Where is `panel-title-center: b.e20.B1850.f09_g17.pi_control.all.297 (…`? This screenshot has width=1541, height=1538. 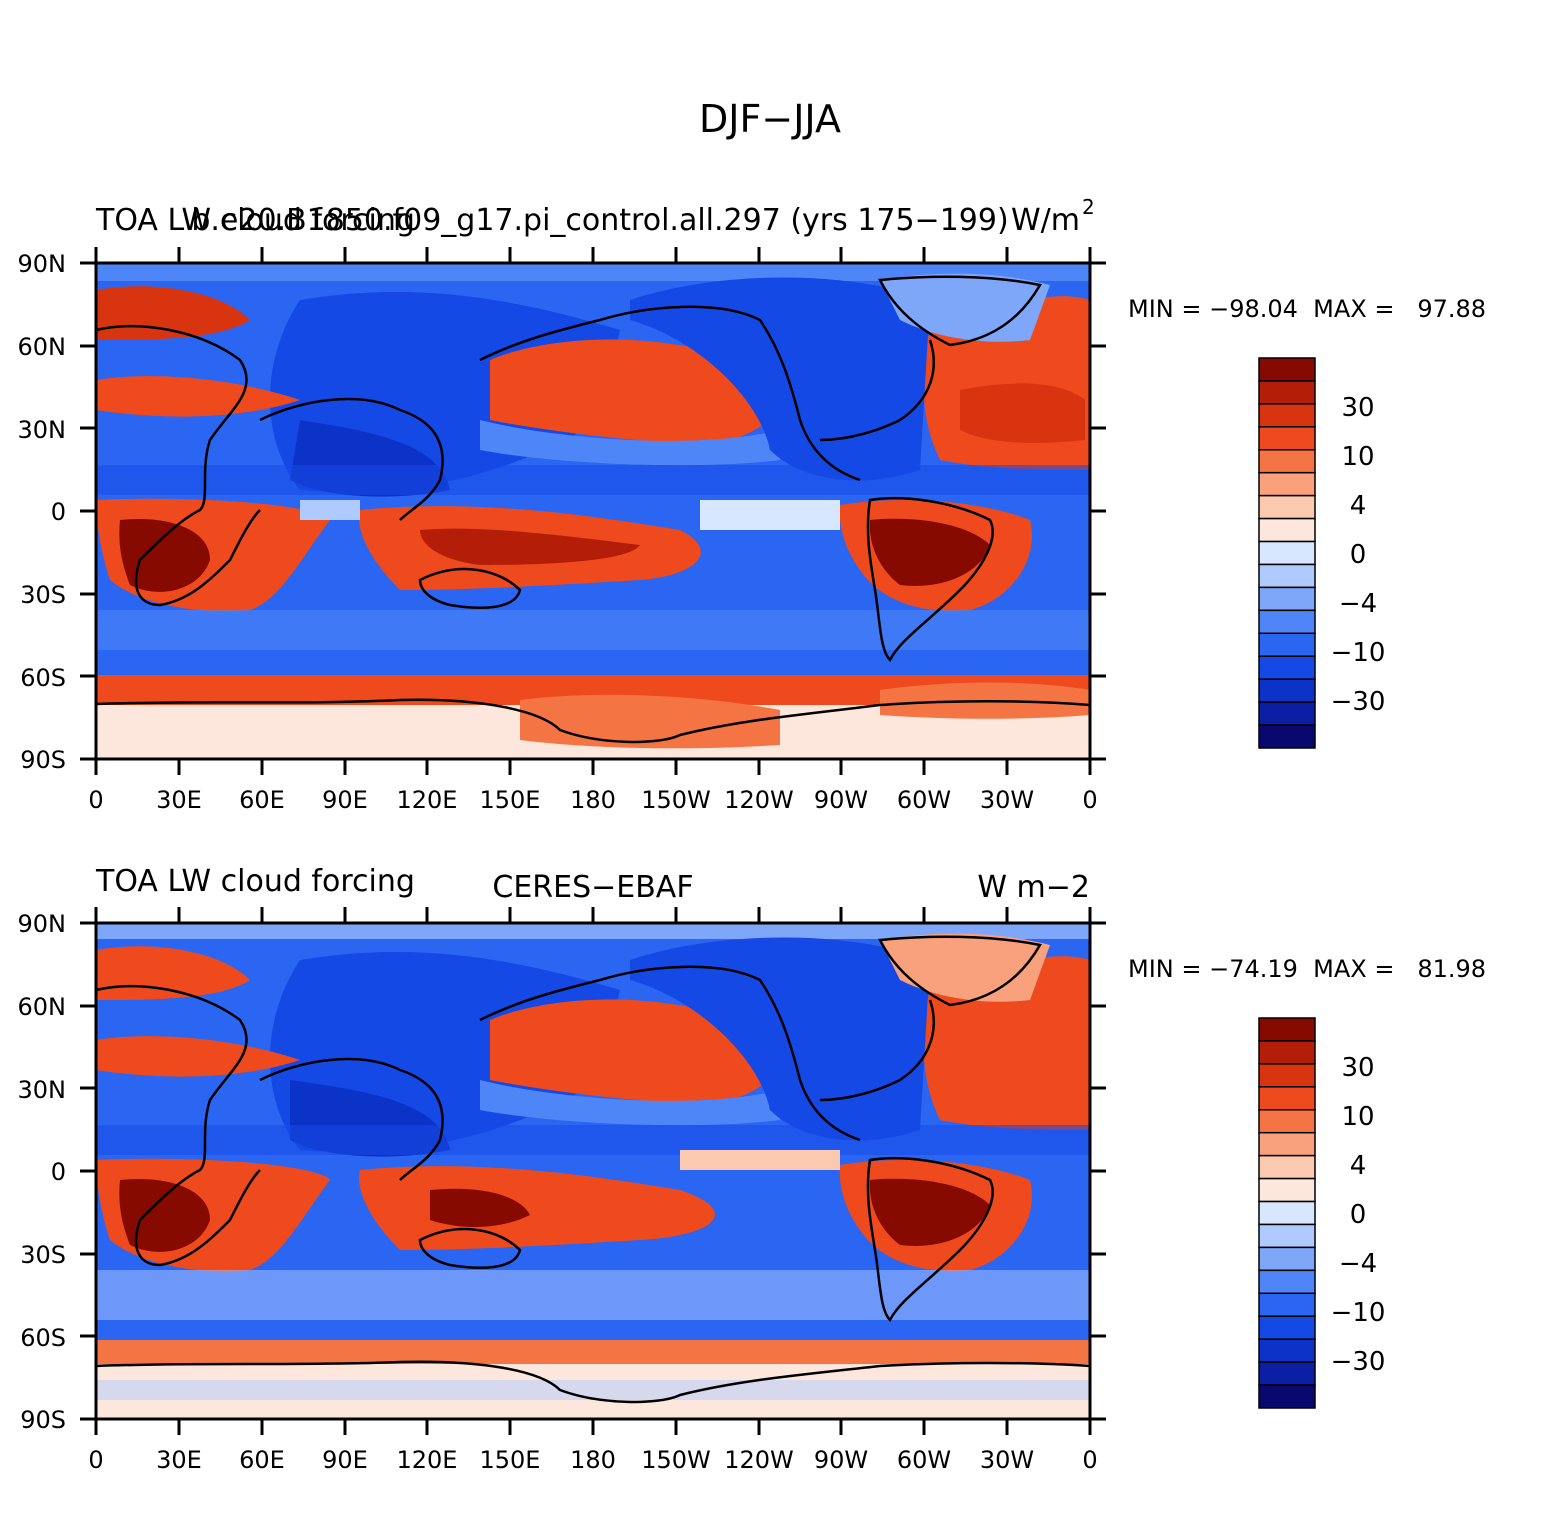 panel-title-center: b.e20.B1850.f09_g17.pi_control.all.297 (… is located at coordinates (599, 220).